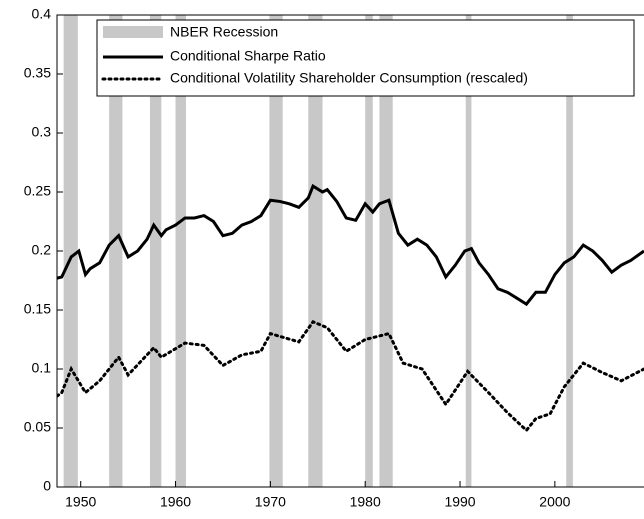 The width and height of the screenshot is (644, 519). Describe the element at coordinates (459, 502) in the screenshot. I see `x-tick-label: 1990` at that location.